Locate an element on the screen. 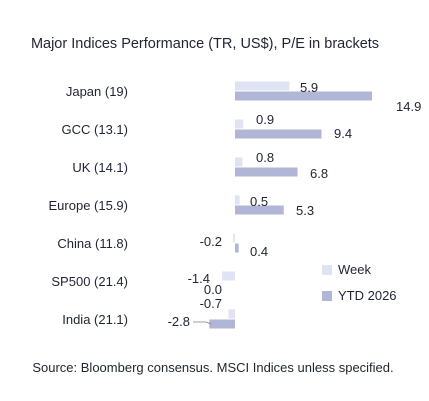  legend-label-week: Week is located at coordinates (354, 269).